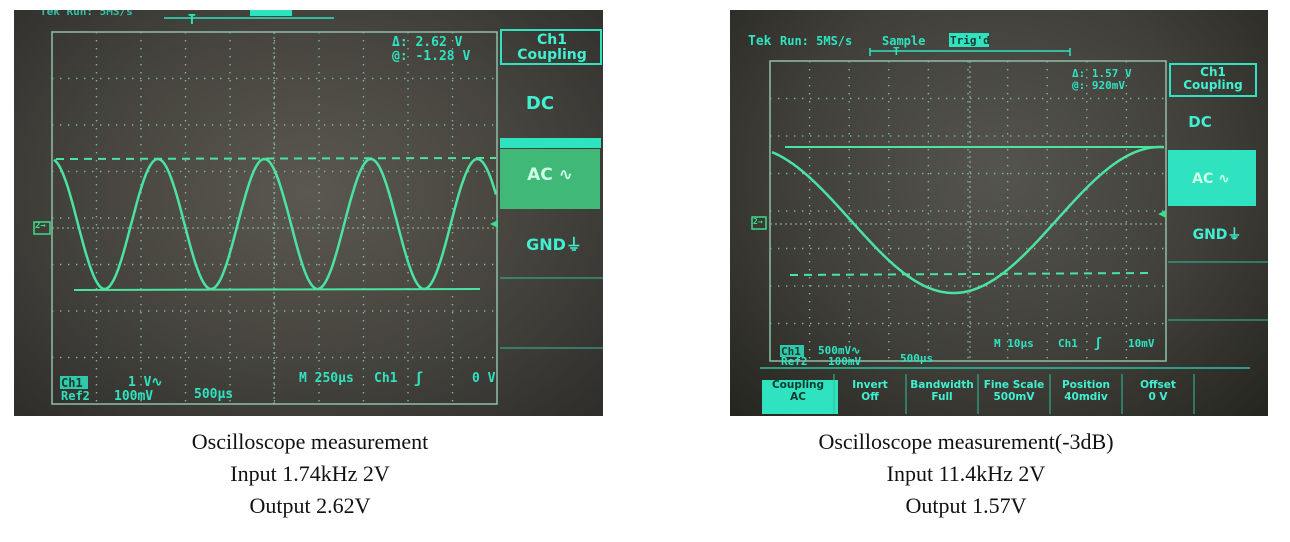  What do you see at coordinates (1086, 391) in the screenshot?
I see `bottom-menu-button-4: Position 40mdiv` at bounding box center [1086, 391].